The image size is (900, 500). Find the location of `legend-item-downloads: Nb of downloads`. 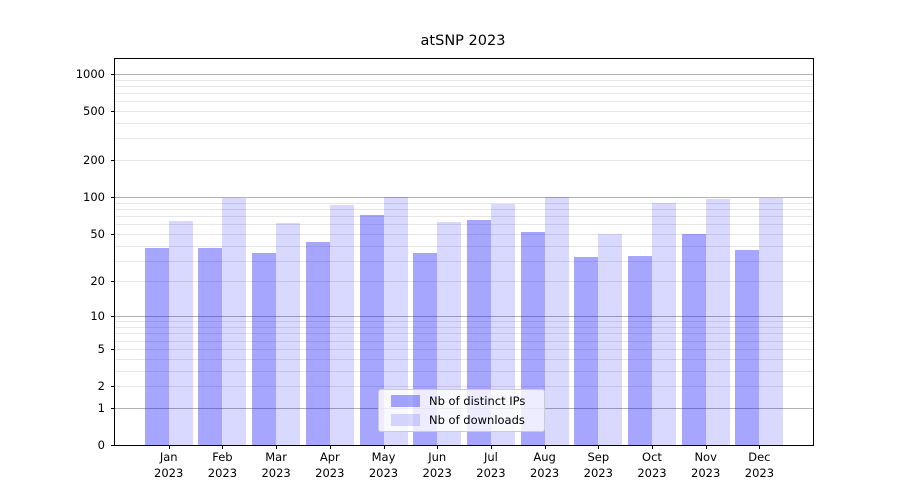

legend-item-downloads: Nb of downloads is located at coordinates (467, 420).